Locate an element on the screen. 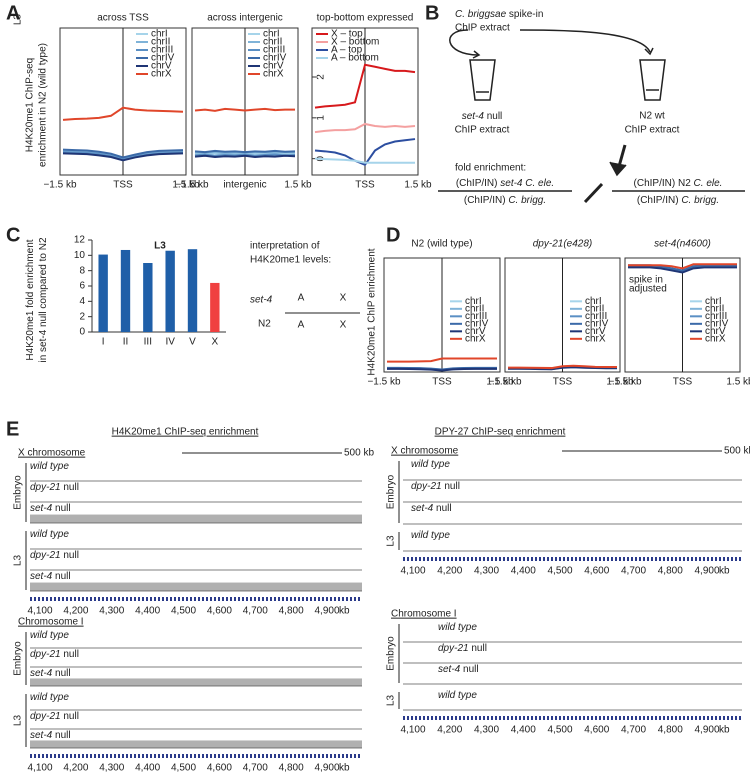 This screenshot has width=750, height=773. spike-label-2: ChIP extract is located at coordinates (482, 28).